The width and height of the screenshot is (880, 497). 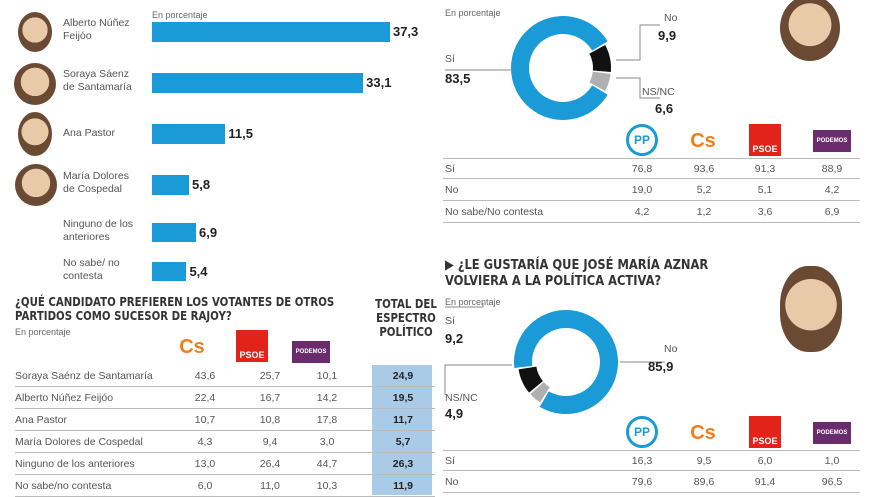 I want to click on row-label: No sabe/No contesta, so click(x=494, y=212).